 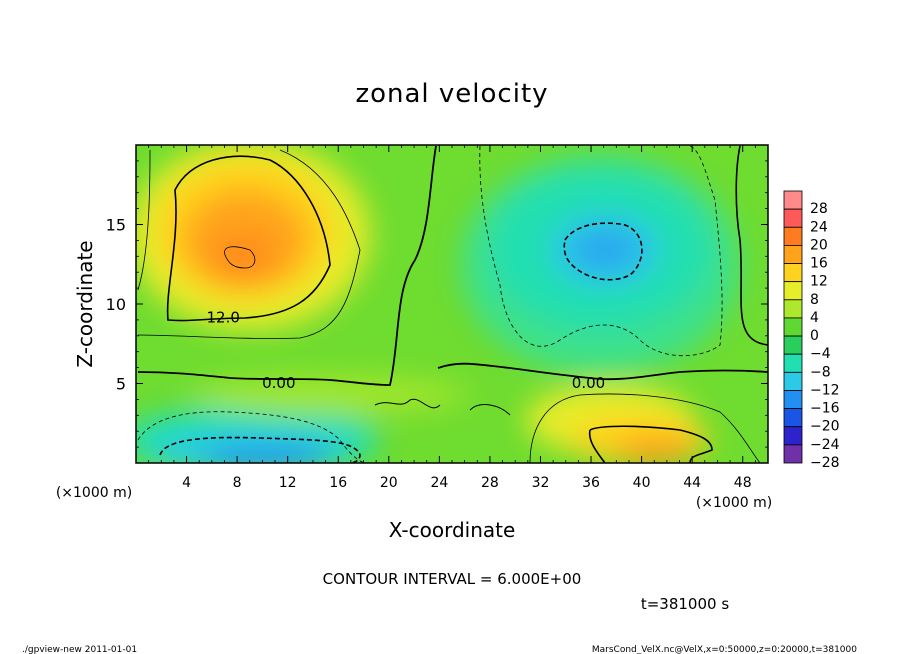 I want to click on colorbar-label: 28, so click(x=819, y=209).